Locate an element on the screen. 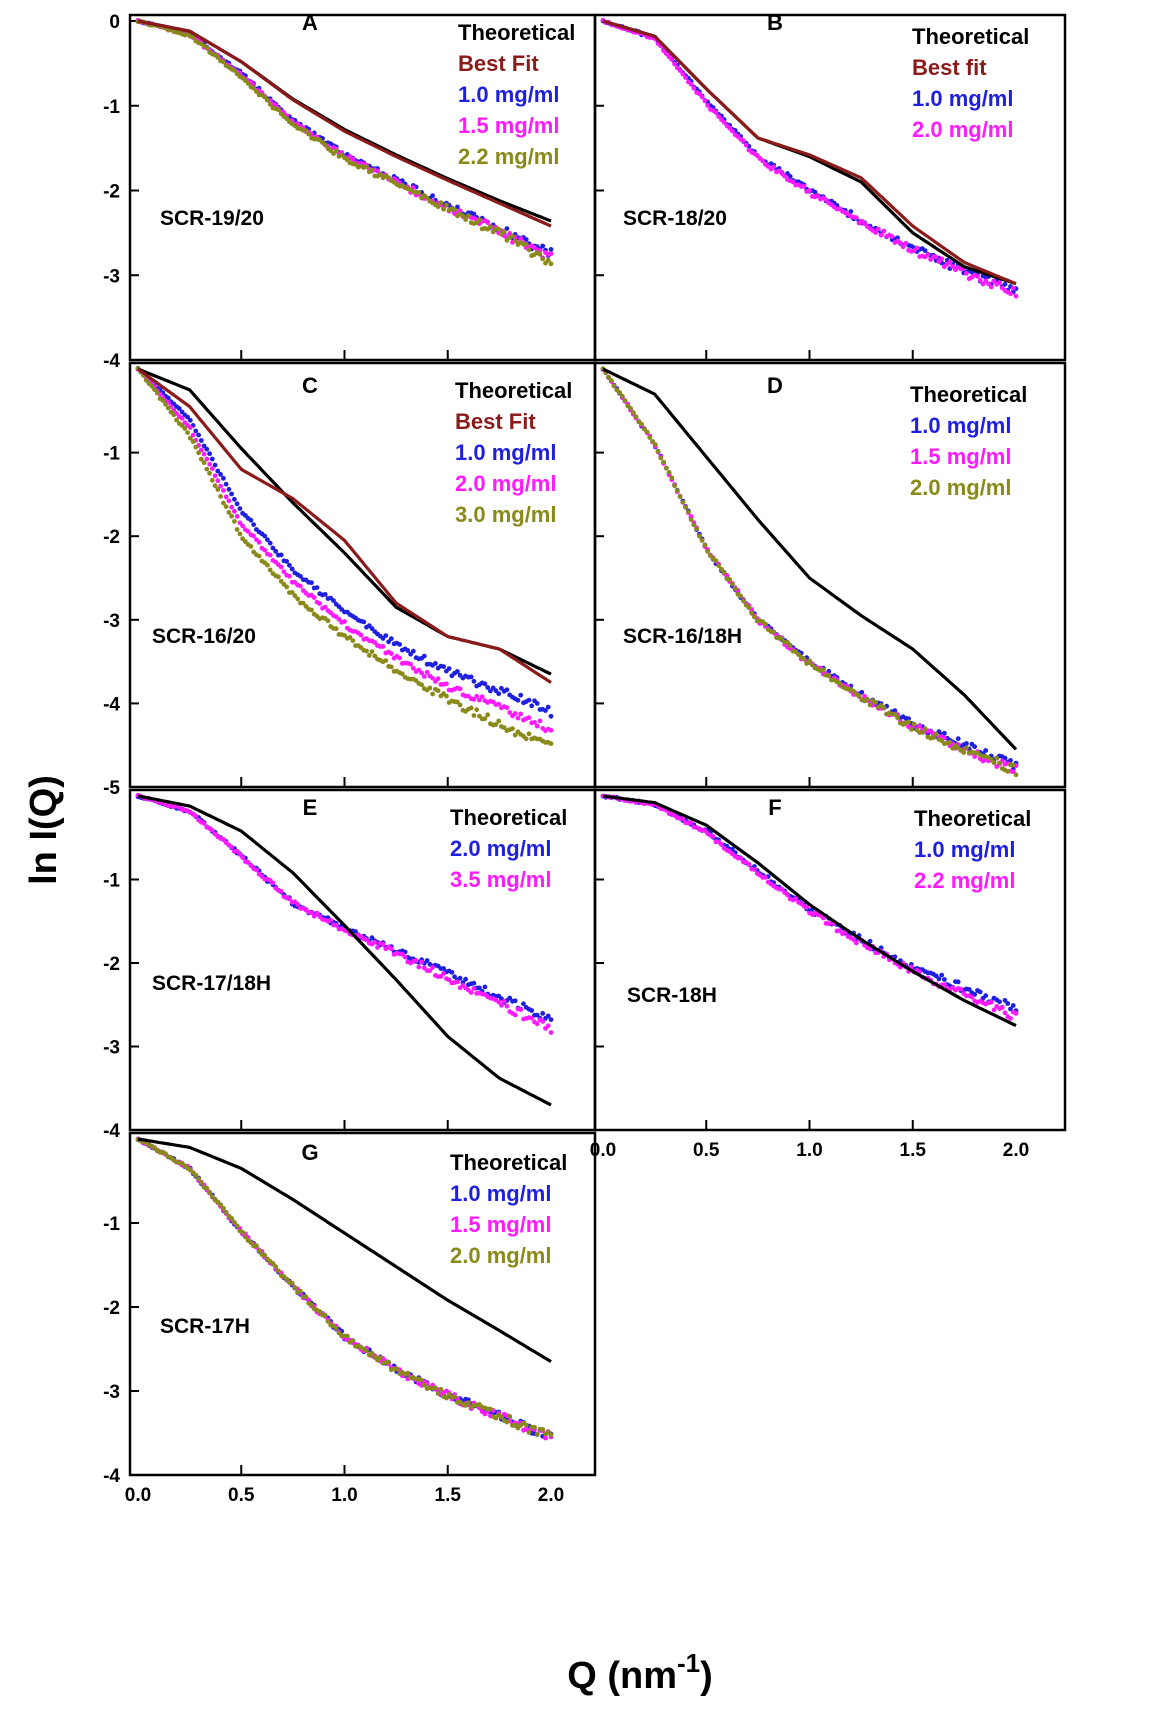 Image resolution: width=1165 pixels, height=1715 pixels. panel-f-xtick-label: 1.0 is located at coordinates (809, 1150).